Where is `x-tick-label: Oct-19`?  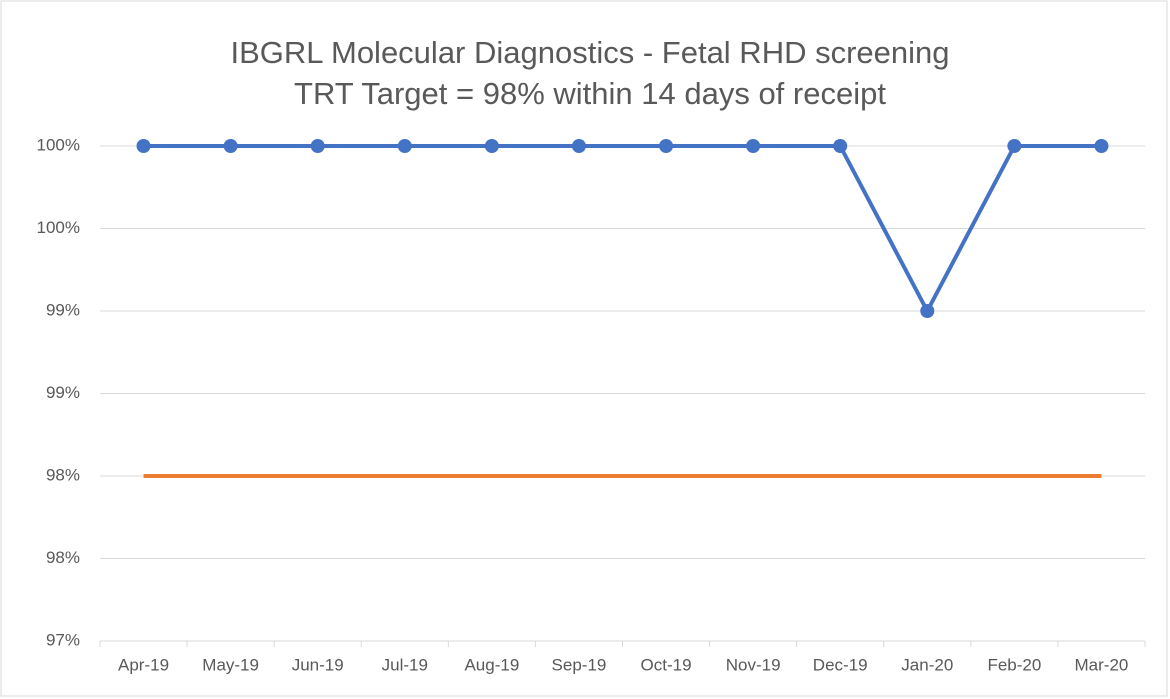 x-tick-label: Oct-19 is located at coordinates (666, 664).